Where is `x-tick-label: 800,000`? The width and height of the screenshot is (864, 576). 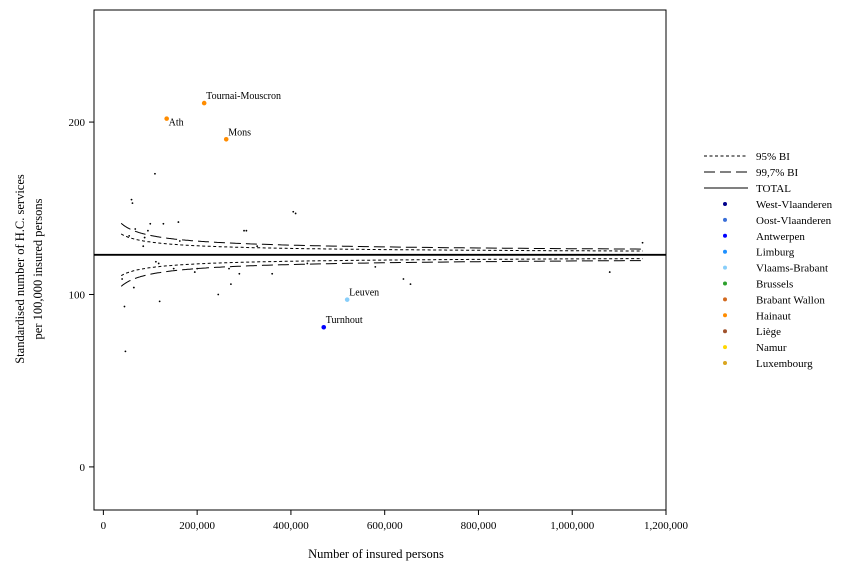 x-tick-label: 800,000 is located at coordinates (479, 526).